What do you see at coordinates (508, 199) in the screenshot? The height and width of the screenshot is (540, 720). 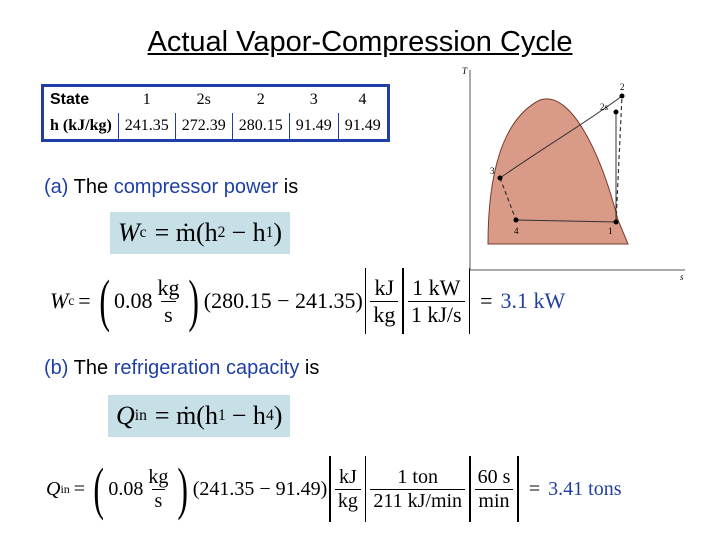 I see `expansion-line` at bounding box center [508, 199].